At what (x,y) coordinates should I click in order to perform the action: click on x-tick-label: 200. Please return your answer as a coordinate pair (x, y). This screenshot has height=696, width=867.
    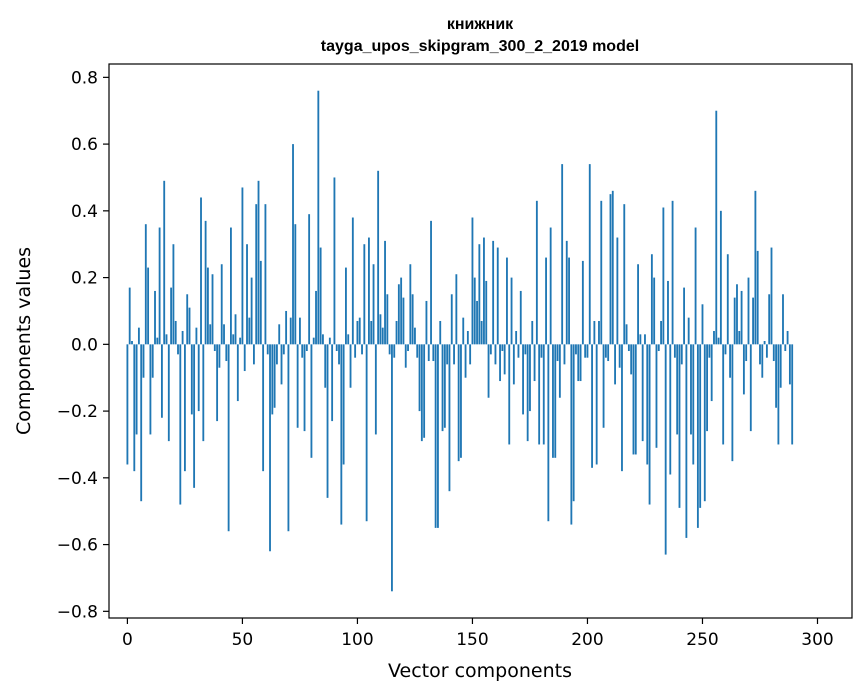
    Looking at the image, I should click on (587, 640).